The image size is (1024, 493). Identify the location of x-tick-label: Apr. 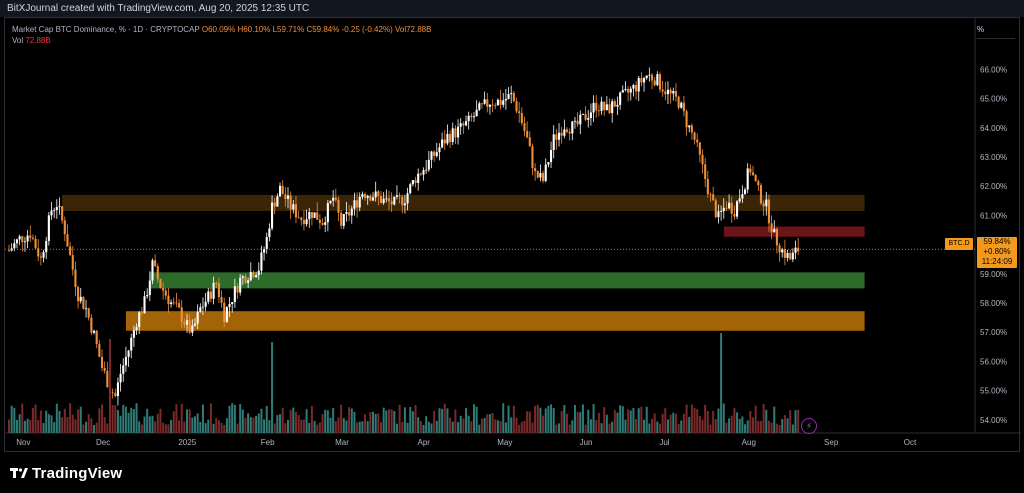
(424, 442).